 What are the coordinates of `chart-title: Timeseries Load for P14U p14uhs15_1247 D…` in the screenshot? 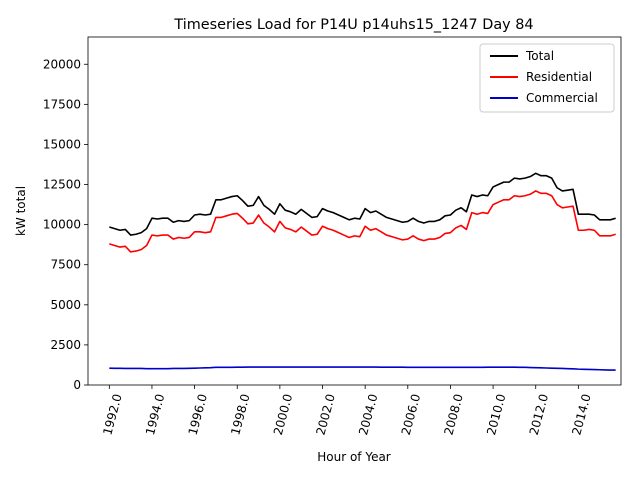 It's located at (353, 25).